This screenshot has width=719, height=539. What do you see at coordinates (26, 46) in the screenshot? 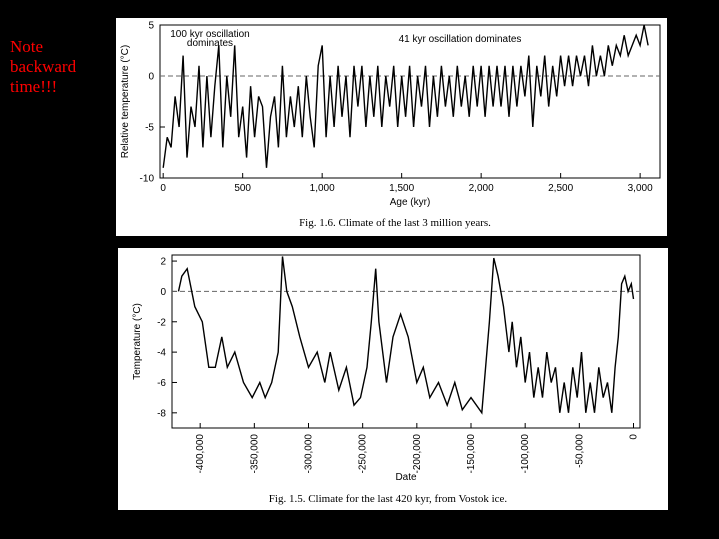
I see `note-text: Note` at bounding box center [26, 46].